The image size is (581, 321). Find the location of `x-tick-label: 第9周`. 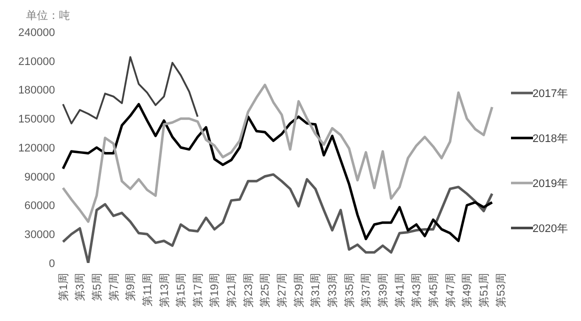

x-tick-label: 第9周 is located at coordinates (131, 287).